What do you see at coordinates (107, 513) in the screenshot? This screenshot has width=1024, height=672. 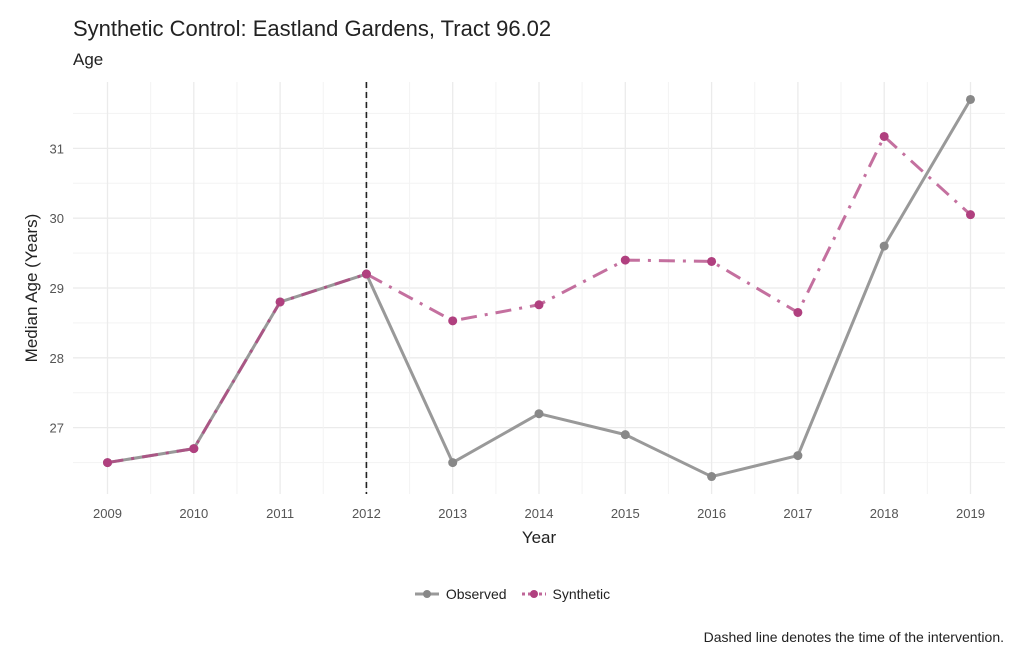 I see `x-tick-label: 2009` at bounding box center [107, 513].